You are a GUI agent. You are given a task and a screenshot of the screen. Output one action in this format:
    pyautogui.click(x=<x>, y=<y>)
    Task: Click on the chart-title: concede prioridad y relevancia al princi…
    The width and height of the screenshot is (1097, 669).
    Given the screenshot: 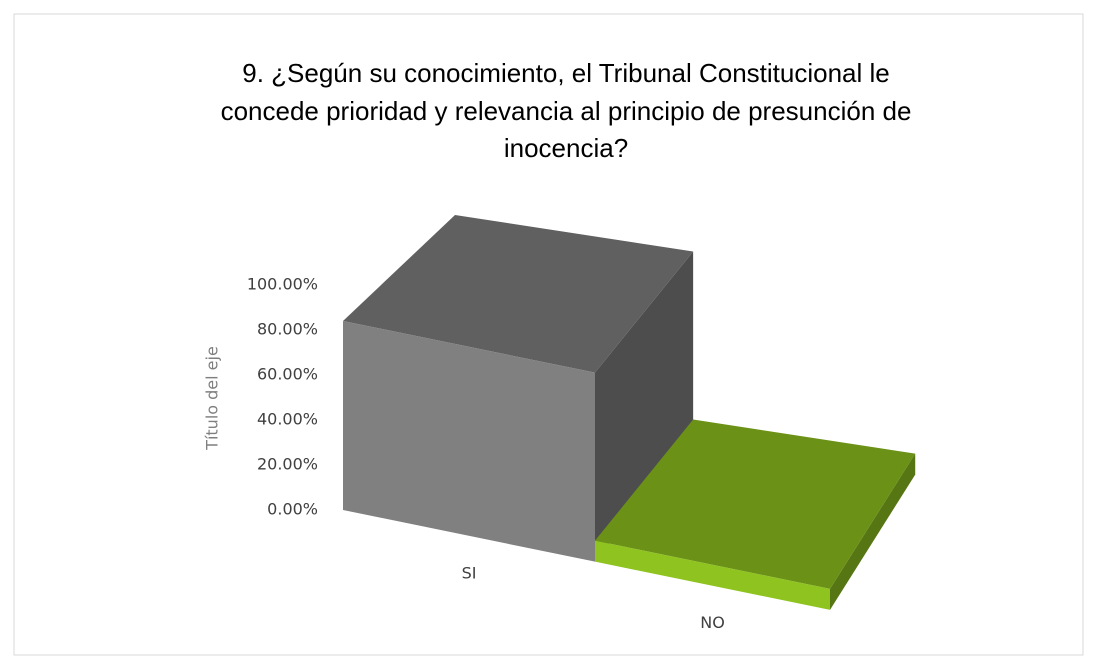 What is the action you would take?
    pyautogui.click(x=566, y=111)
    